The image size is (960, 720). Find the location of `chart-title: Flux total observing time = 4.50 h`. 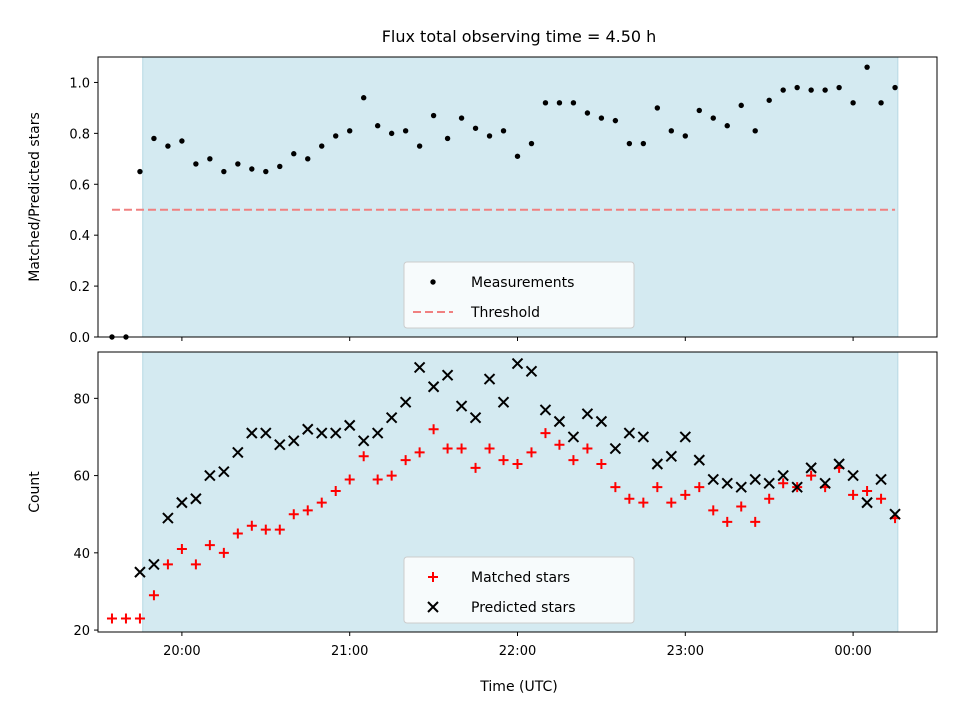

chart-title: Flux total observing time = 4.50 h is located at coordinates (519, 36).